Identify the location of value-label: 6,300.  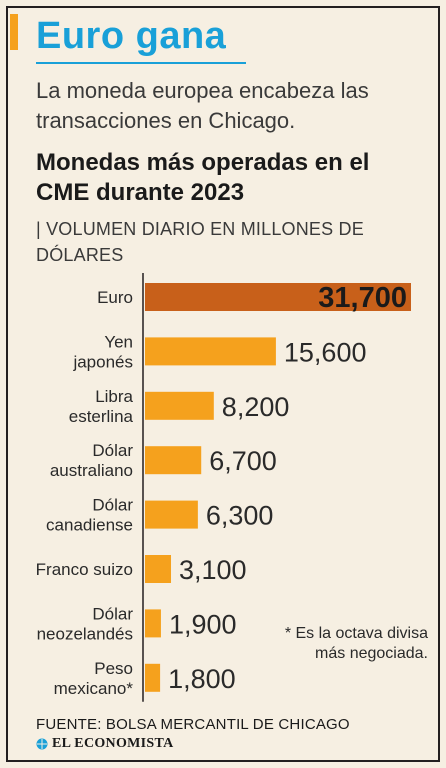
(240, 516).